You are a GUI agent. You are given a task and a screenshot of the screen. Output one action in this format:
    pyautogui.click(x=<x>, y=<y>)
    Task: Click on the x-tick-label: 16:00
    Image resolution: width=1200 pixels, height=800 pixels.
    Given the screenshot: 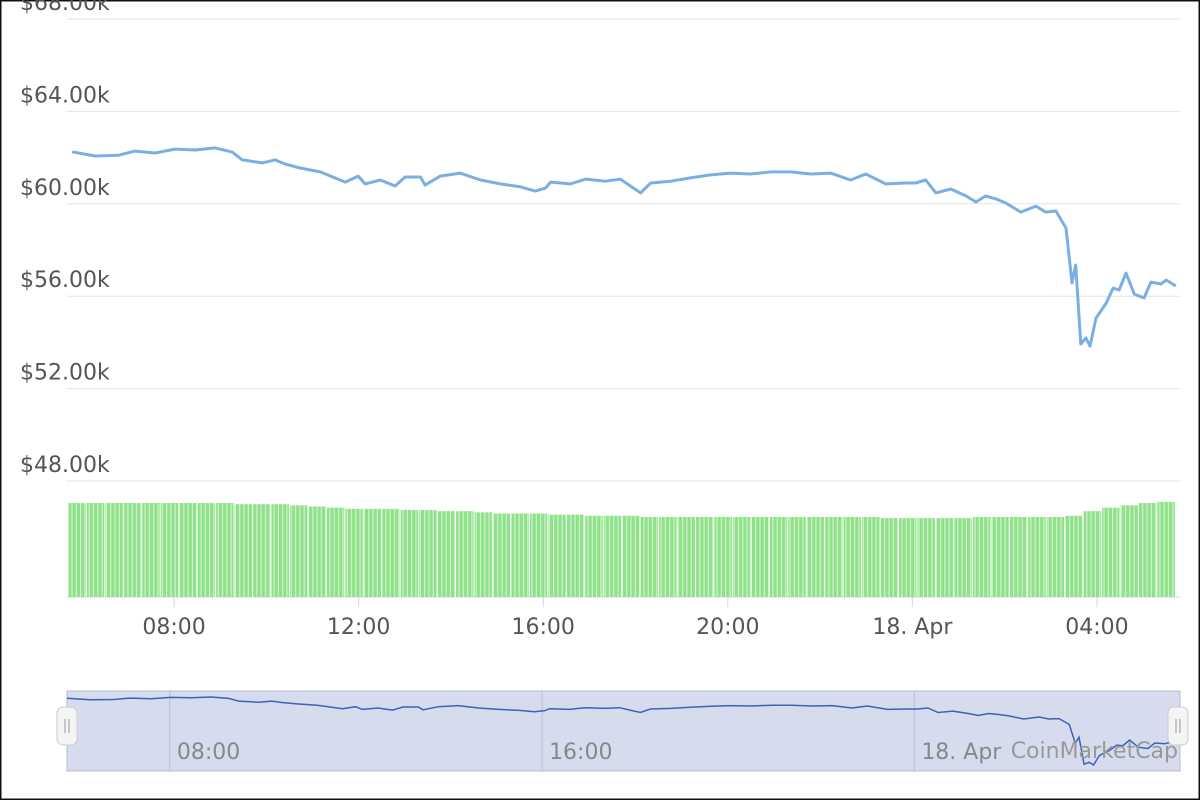 What is the action you would take?
    pyautogui.click(x=543, y=627)
    